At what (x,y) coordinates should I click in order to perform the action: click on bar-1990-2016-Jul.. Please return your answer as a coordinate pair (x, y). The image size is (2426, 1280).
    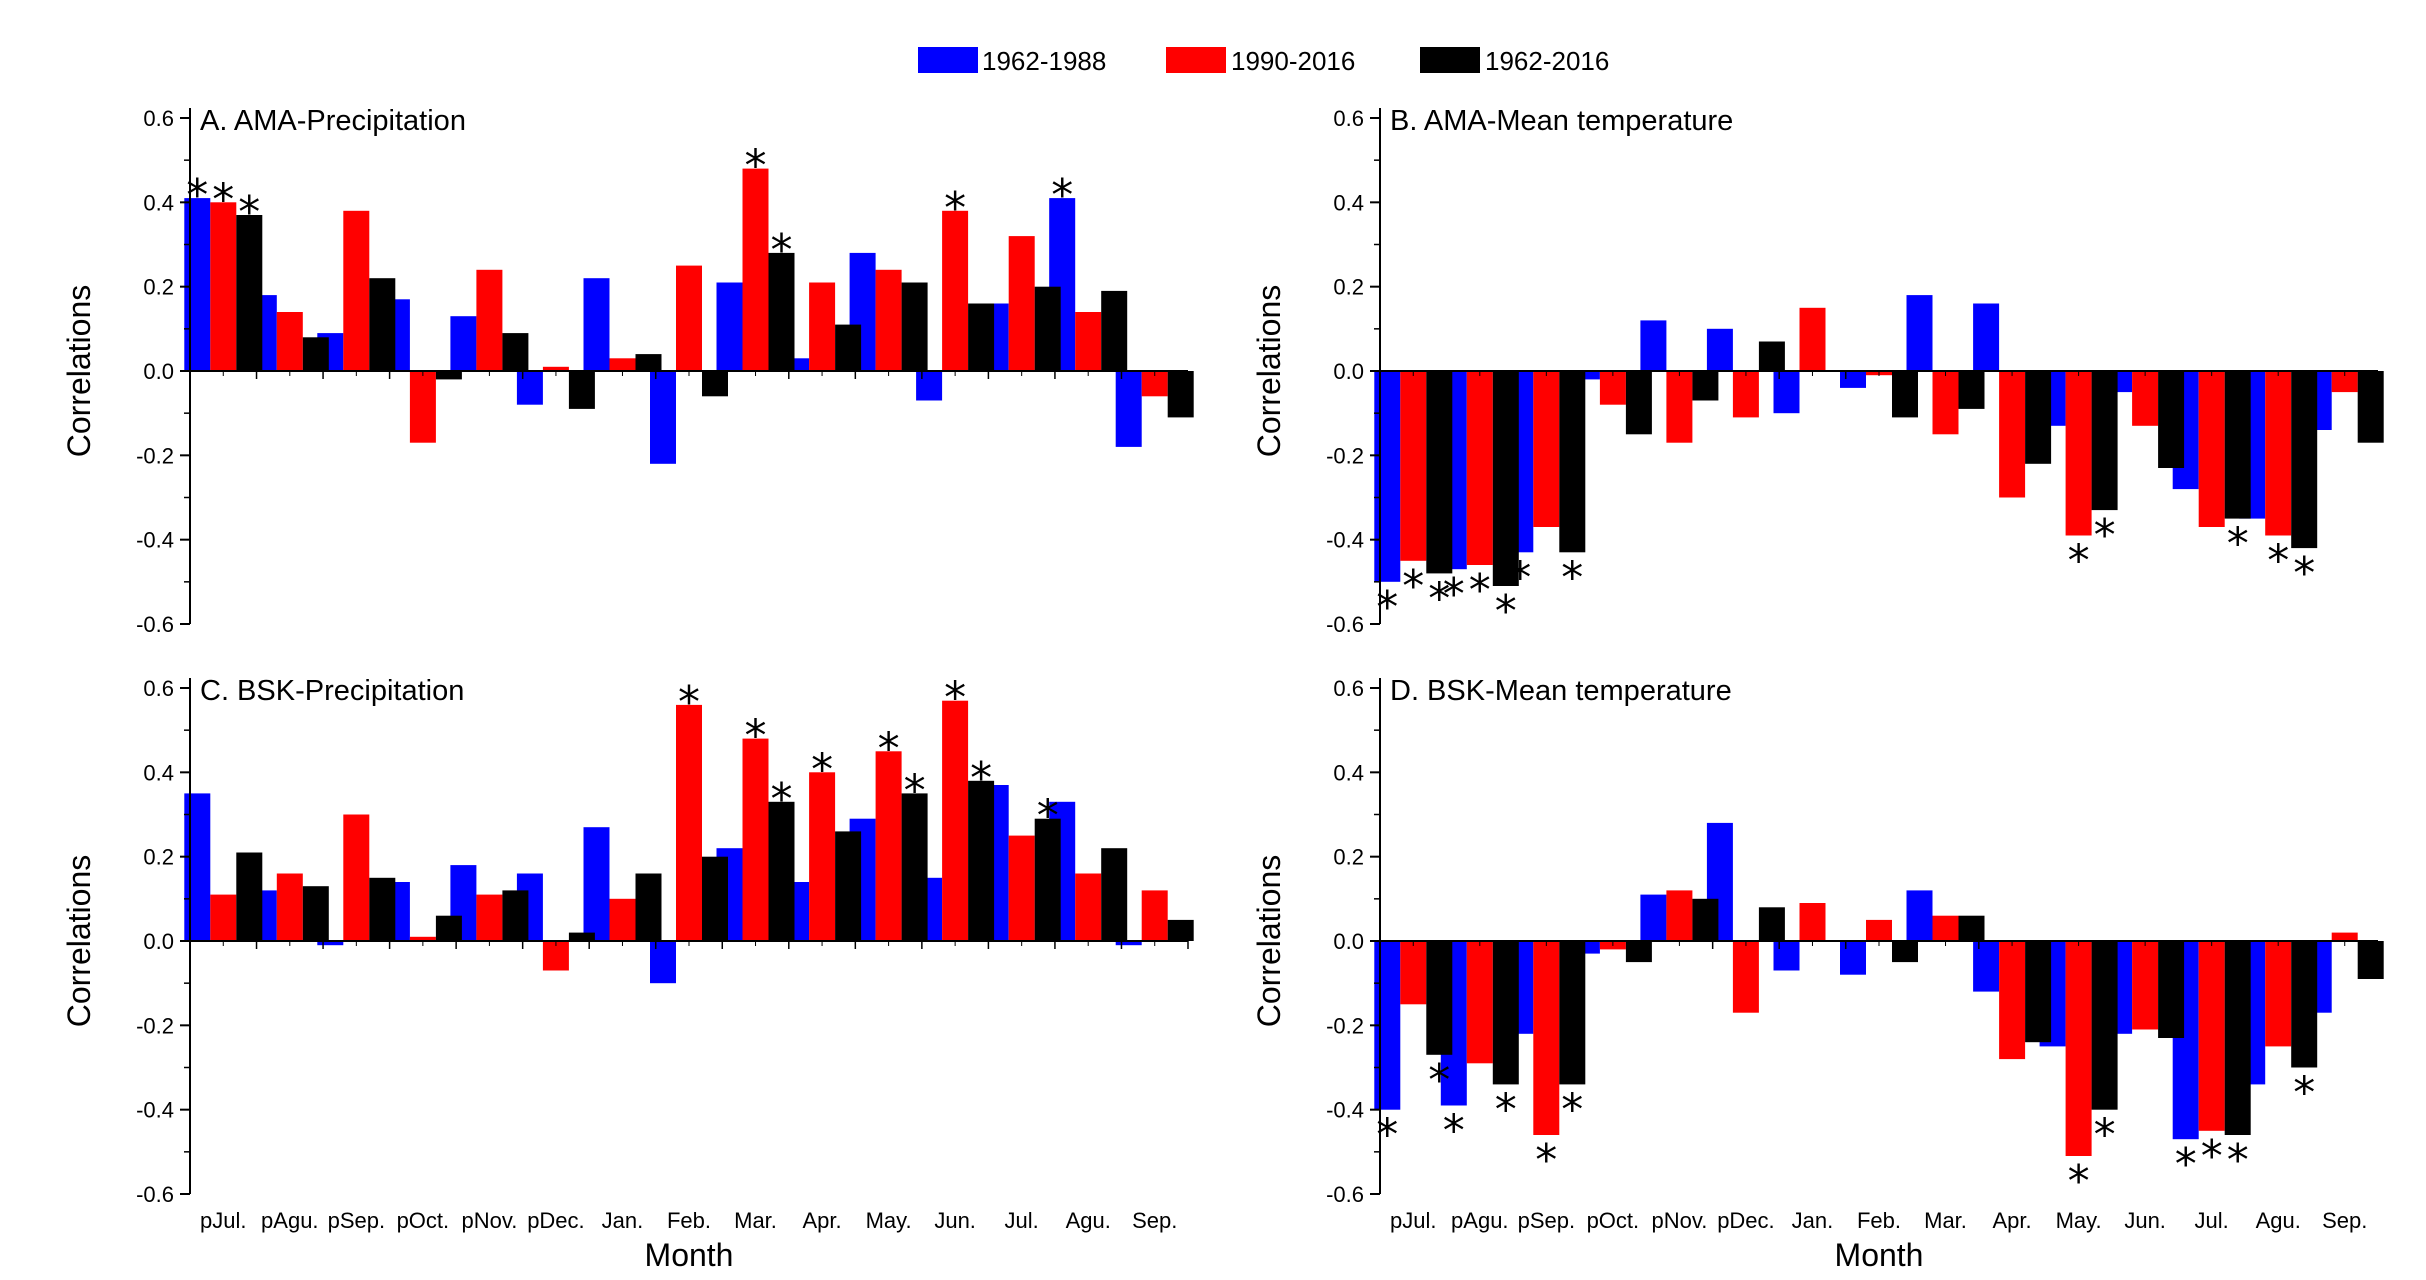
    Looking at the image, I should click on (1021, 888).